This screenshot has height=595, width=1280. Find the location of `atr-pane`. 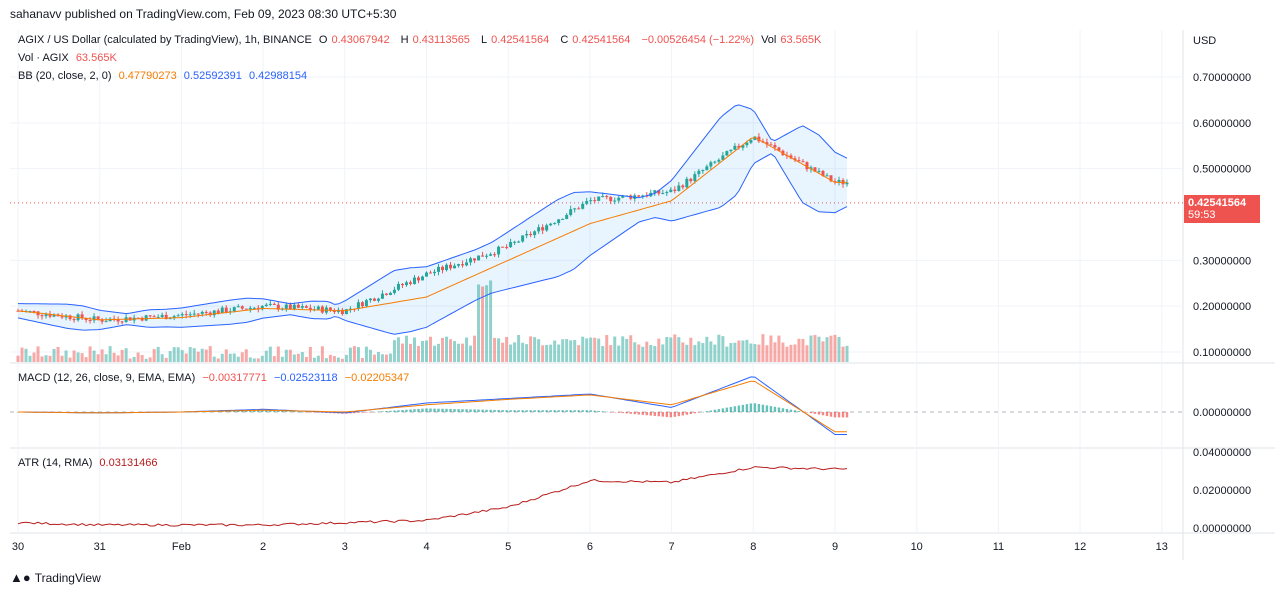

atr-pane is located at coordinates (432, 496).